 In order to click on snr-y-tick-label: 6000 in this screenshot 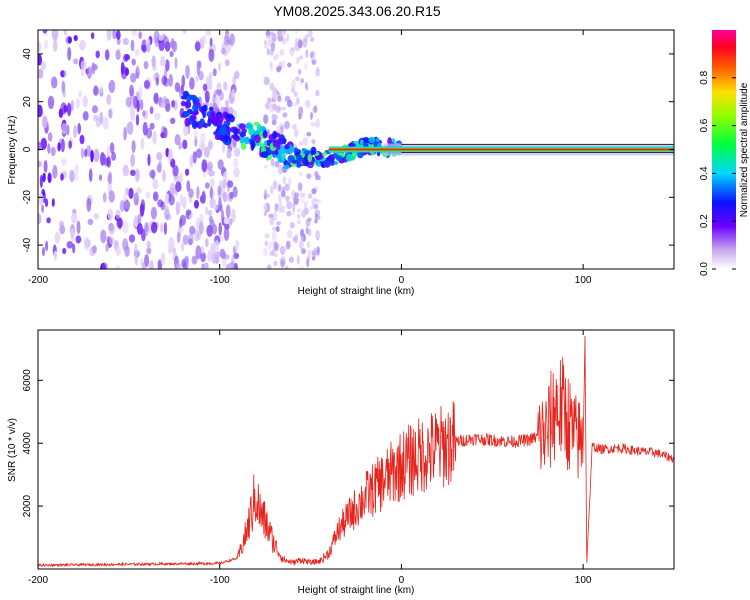, I will do `click(27, 380)`.